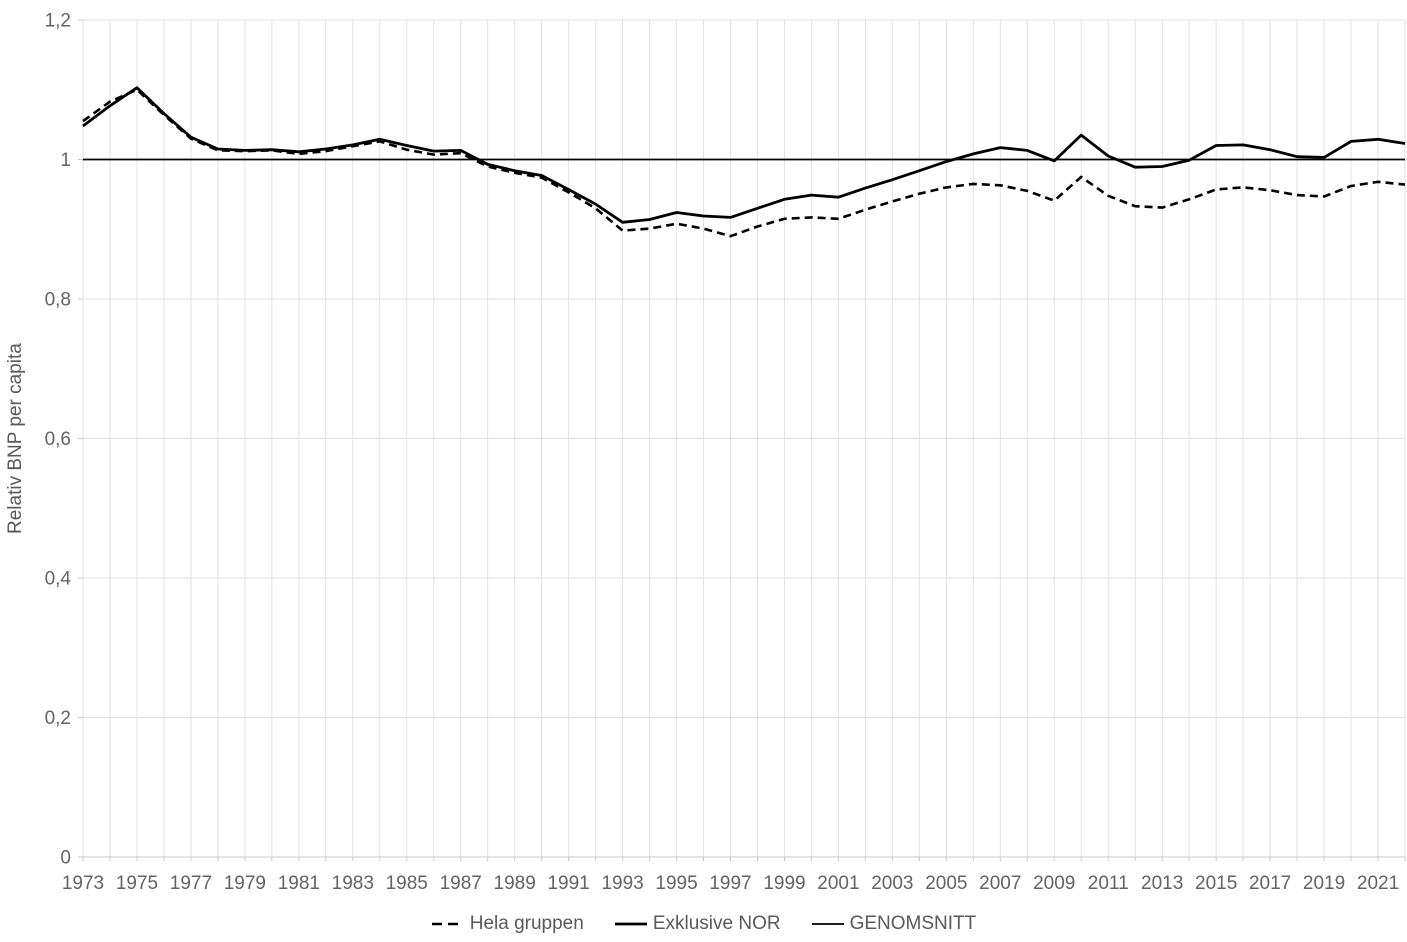  Describe the element at coordinates (245, 883) in the screenshot. I see `x-tick-label: 1979` at that location.